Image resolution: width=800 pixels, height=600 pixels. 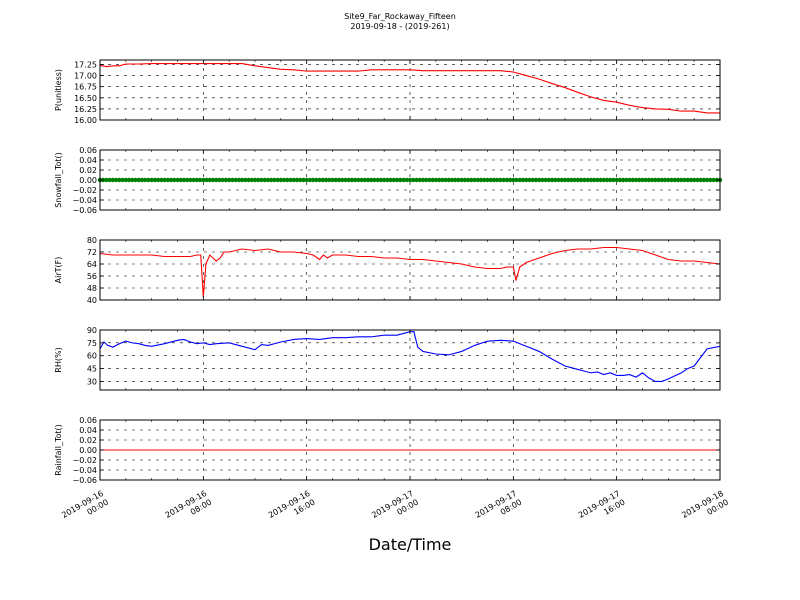 What do you see at coordinates (58, 450) in the screenshot?
I see `y-axis-label: Rainfall_Tot()` at bounding box center [58, 450].